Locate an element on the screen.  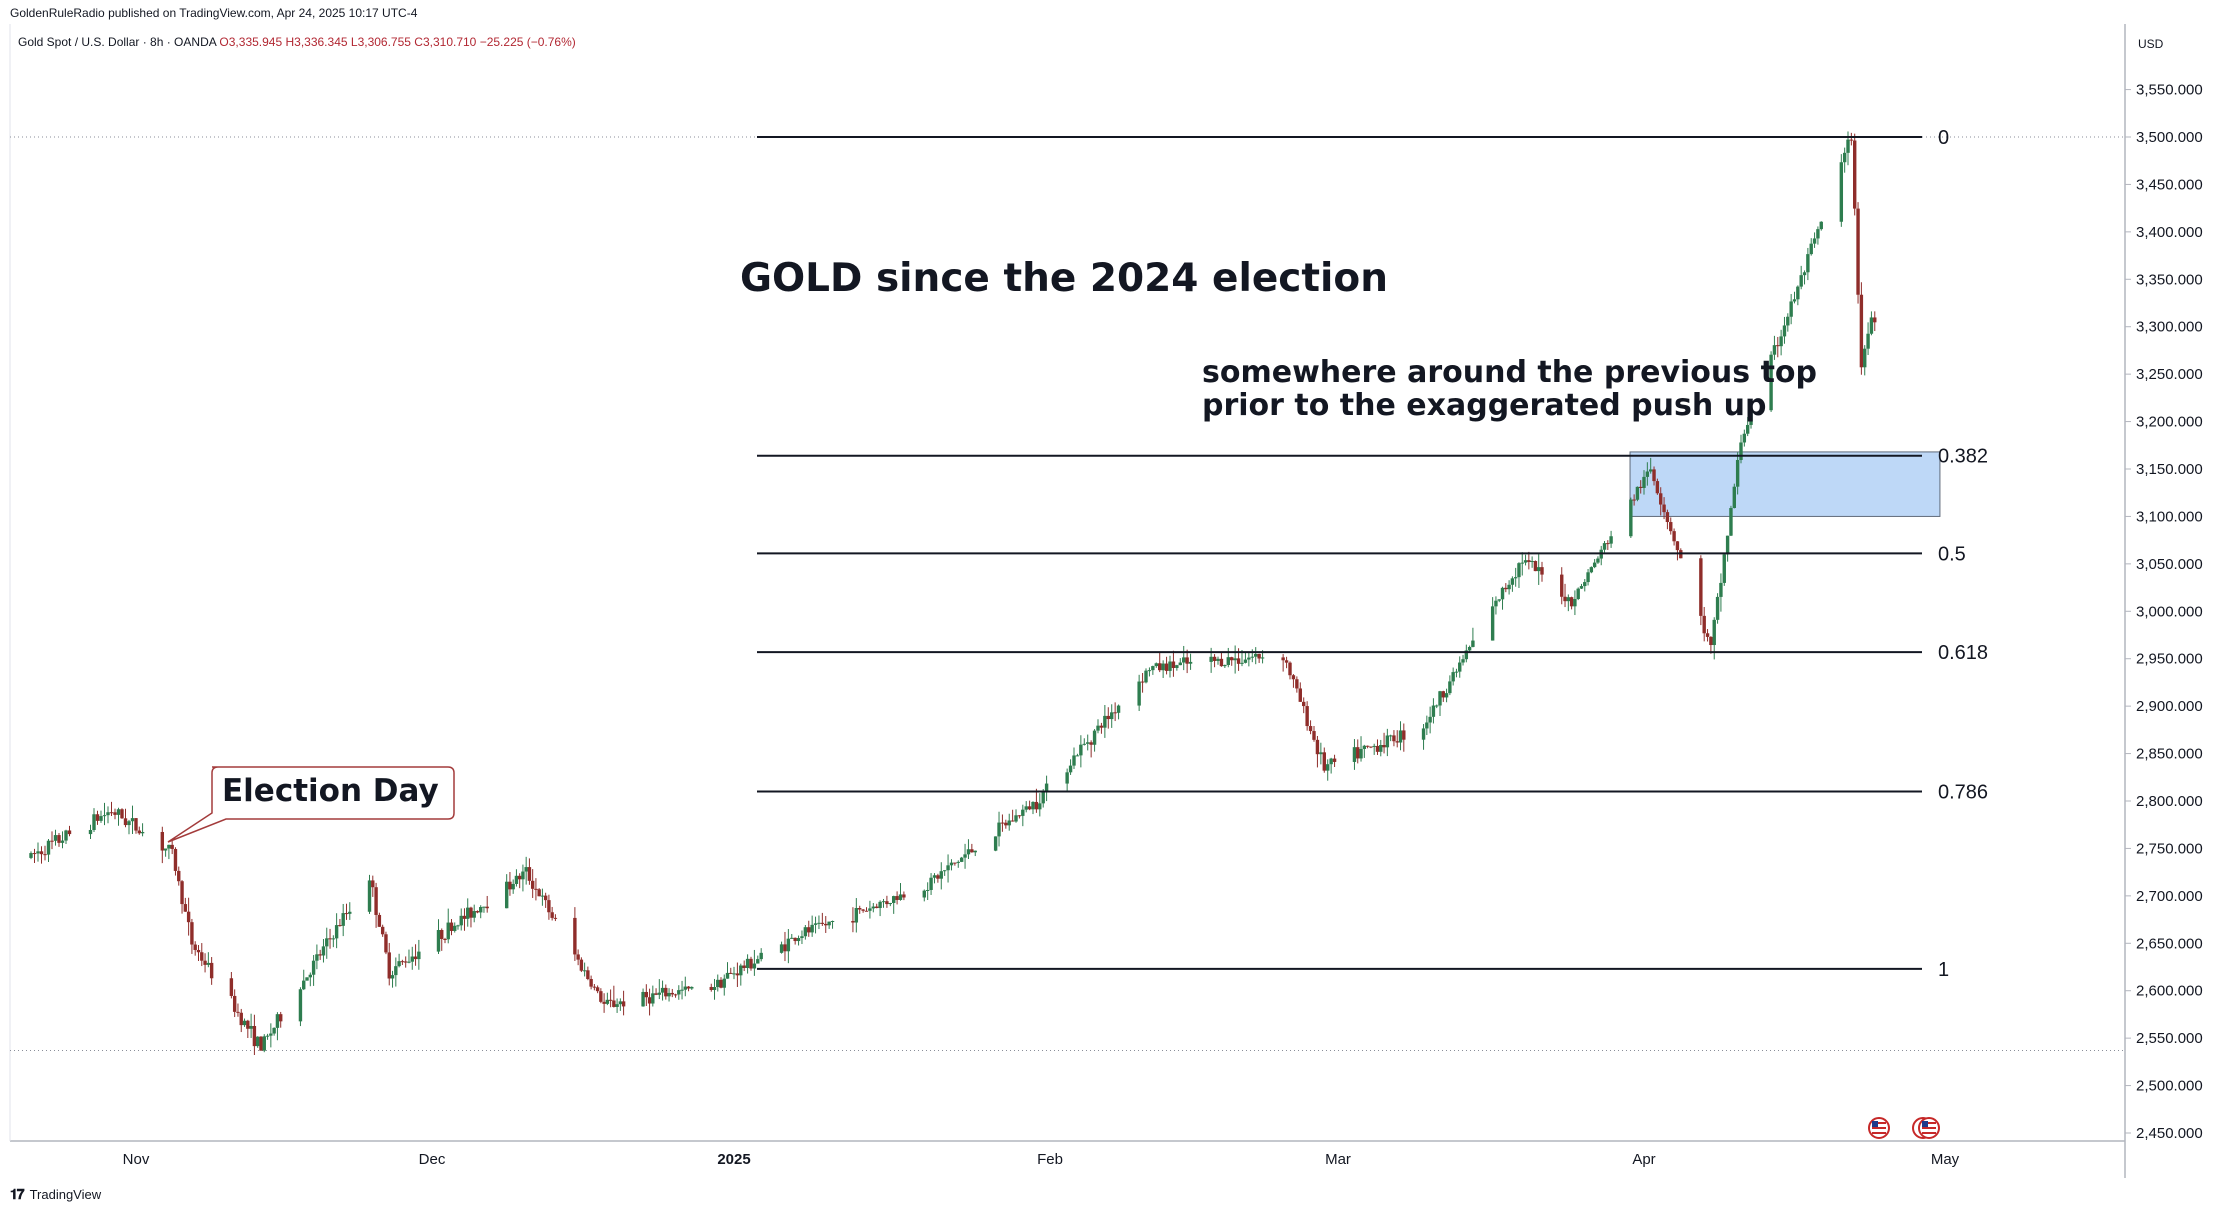
resistance-zone is located at coordinates (1785, 484).